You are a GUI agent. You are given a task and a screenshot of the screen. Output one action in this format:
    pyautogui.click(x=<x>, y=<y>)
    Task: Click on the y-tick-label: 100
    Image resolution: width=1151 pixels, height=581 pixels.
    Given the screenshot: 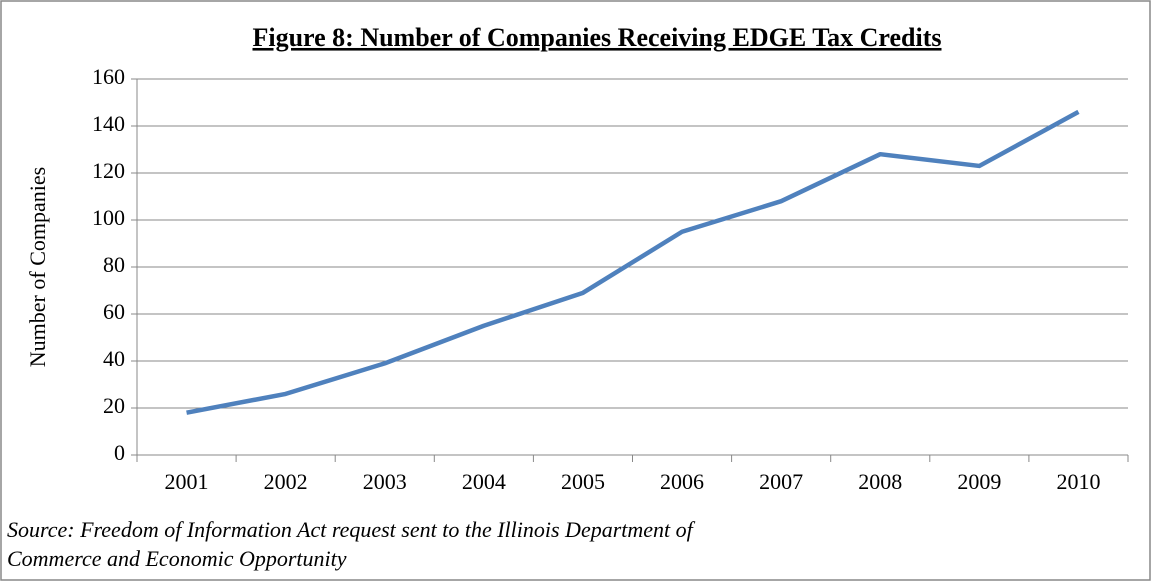 What is the action you would take?
    pyautogui.click(x=108, y=217)
    